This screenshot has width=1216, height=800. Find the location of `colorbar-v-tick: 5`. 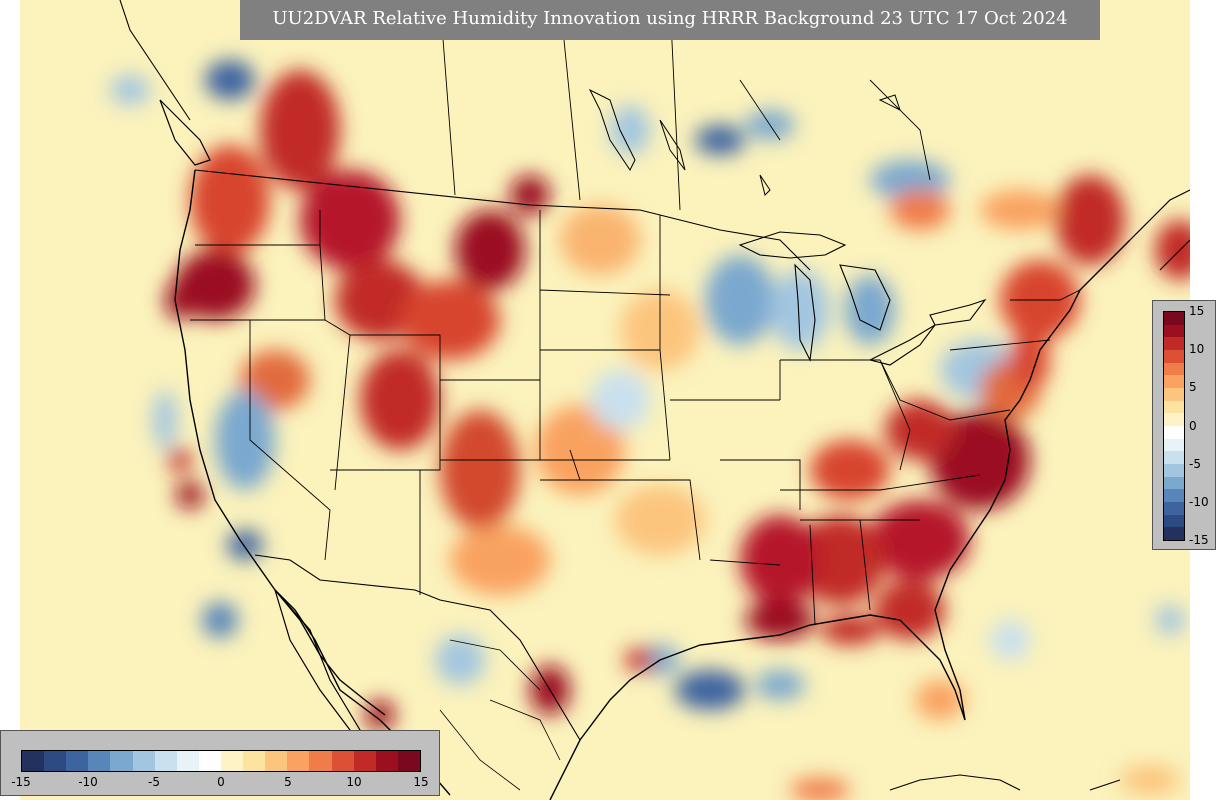

colorbar-v-tick: 5 is located at coordinates (1193, 387).